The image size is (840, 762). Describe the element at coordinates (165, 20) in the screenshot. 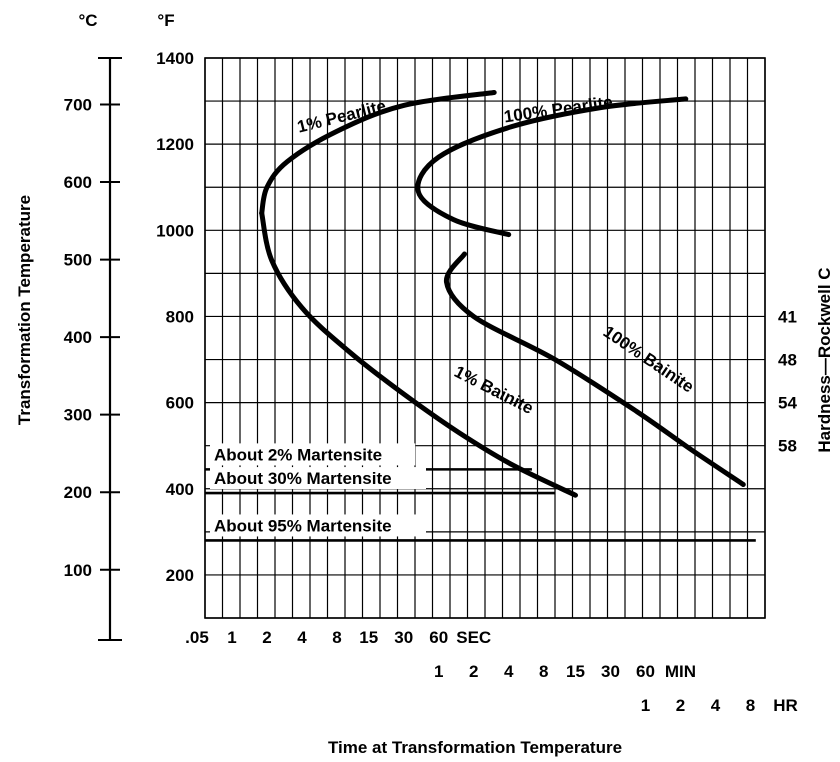

I see `fahrenheit-unit-label: °F` at that location.